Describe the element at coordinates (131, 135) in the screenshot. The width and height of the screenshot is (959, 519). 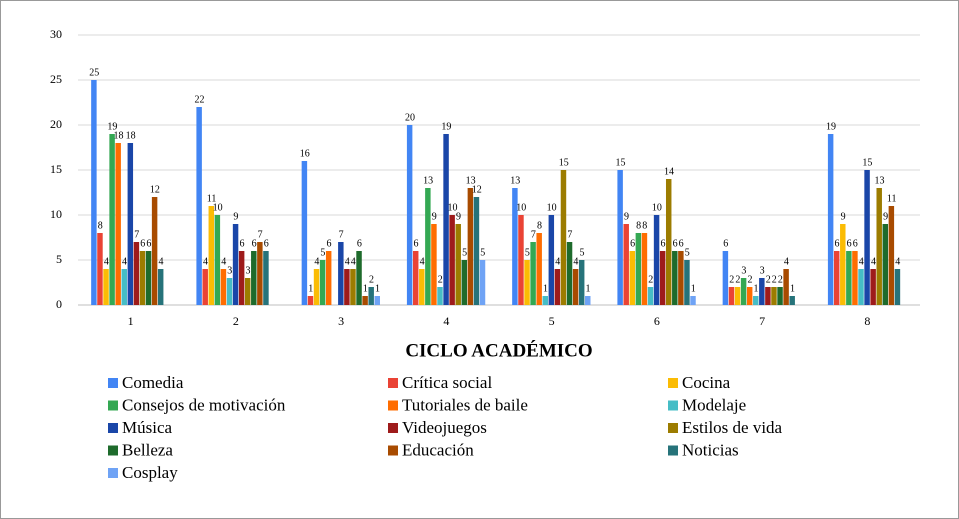
I see `value-label: 18` at that location.